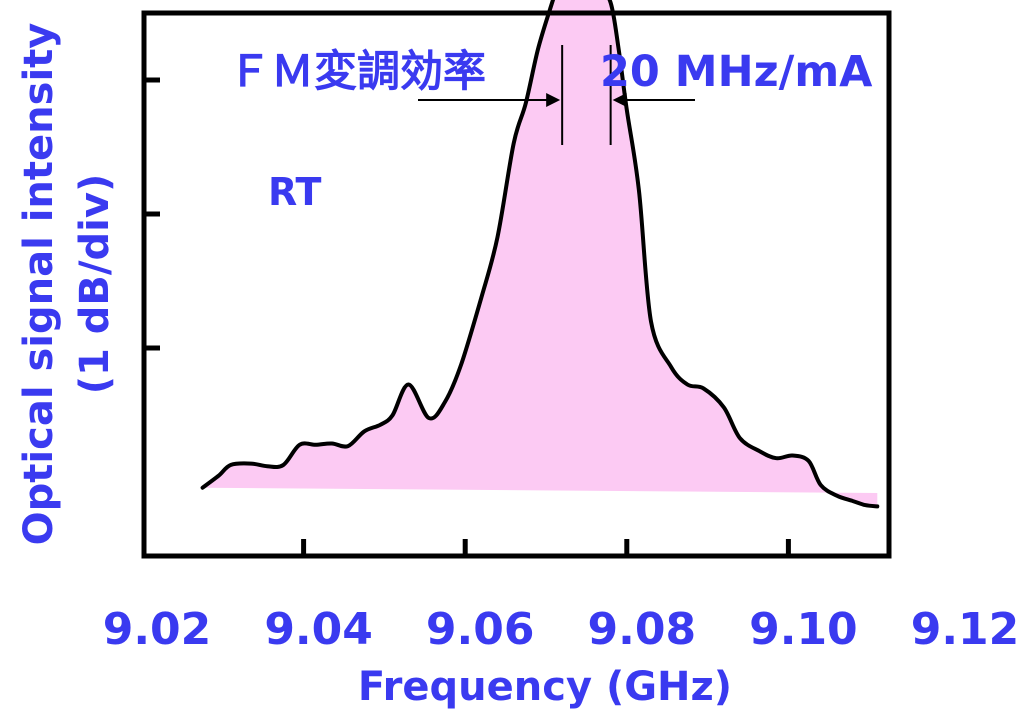 The height and width of the screenshot is (711, 1019). What do you see at coordinates (480, 629) in the screenshot?
I see `x-tick-label: 9.06` at bounding box center [480, 629].